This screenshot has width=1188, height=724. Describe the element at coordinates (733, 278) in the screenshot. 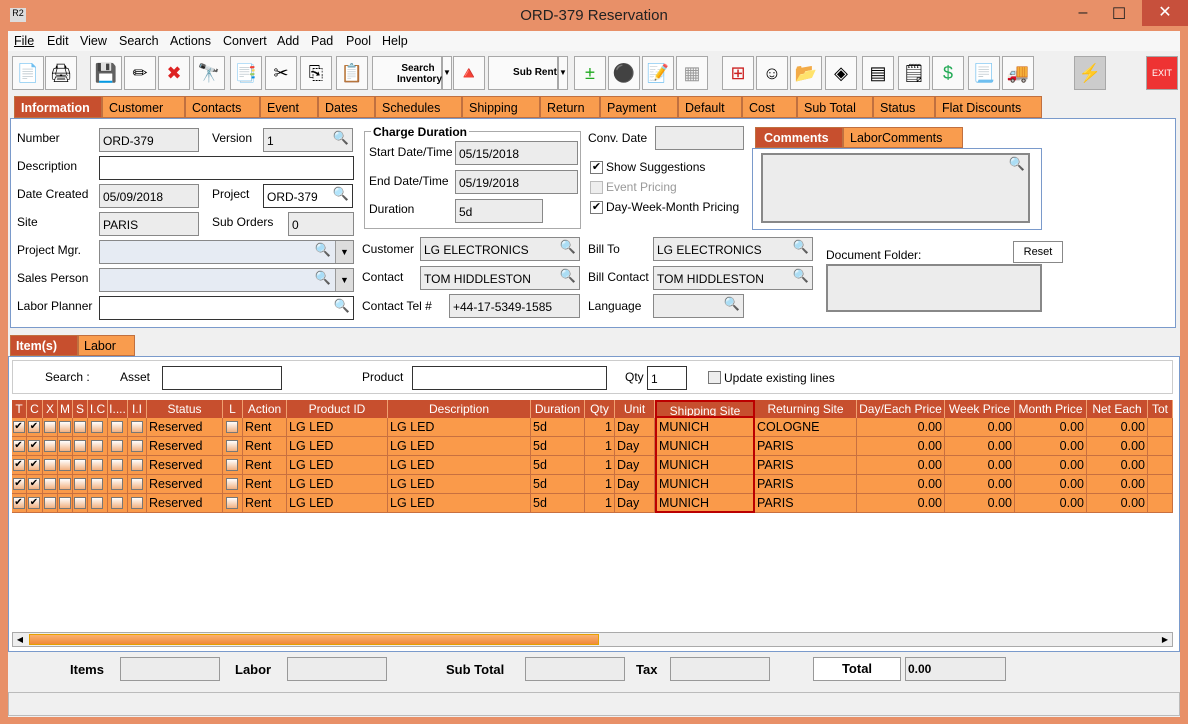

I see `bill-contact-field: TOM HIDDLESTON 🔍` at that location.